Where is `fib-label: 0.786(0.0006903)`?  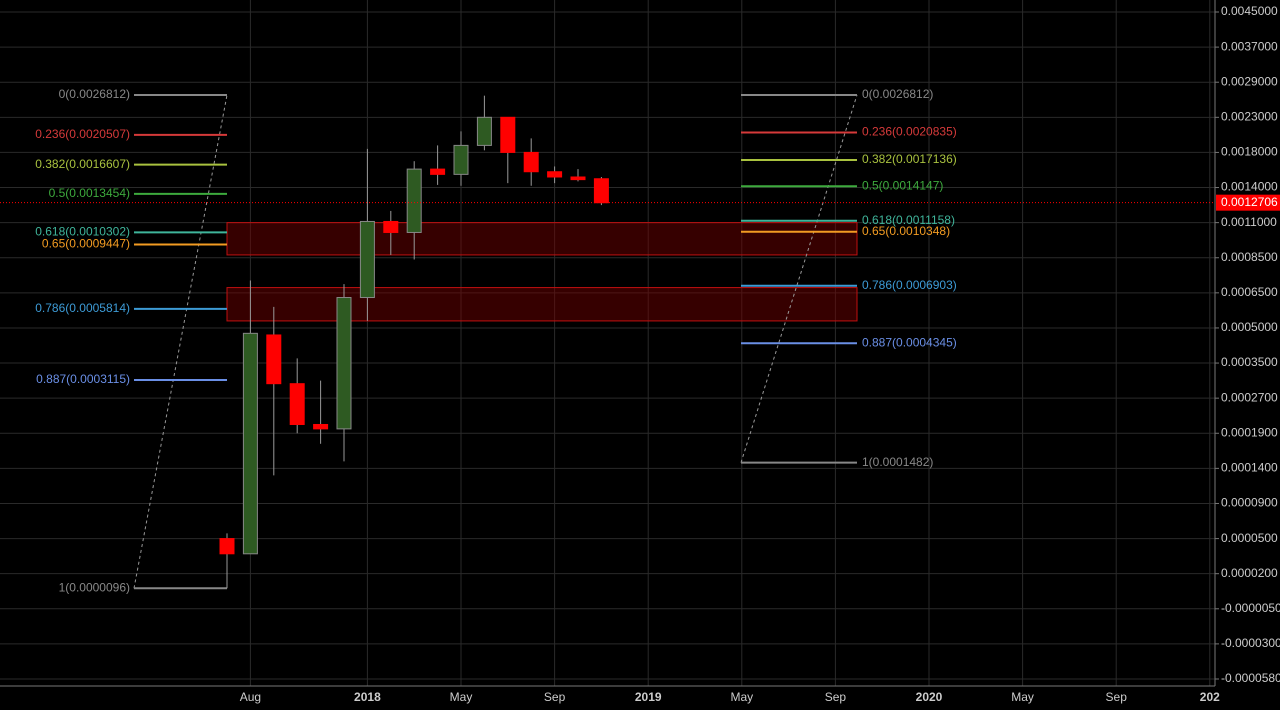 fib-label: 0.786(0.0006903) is located at coordinates (909, 285).